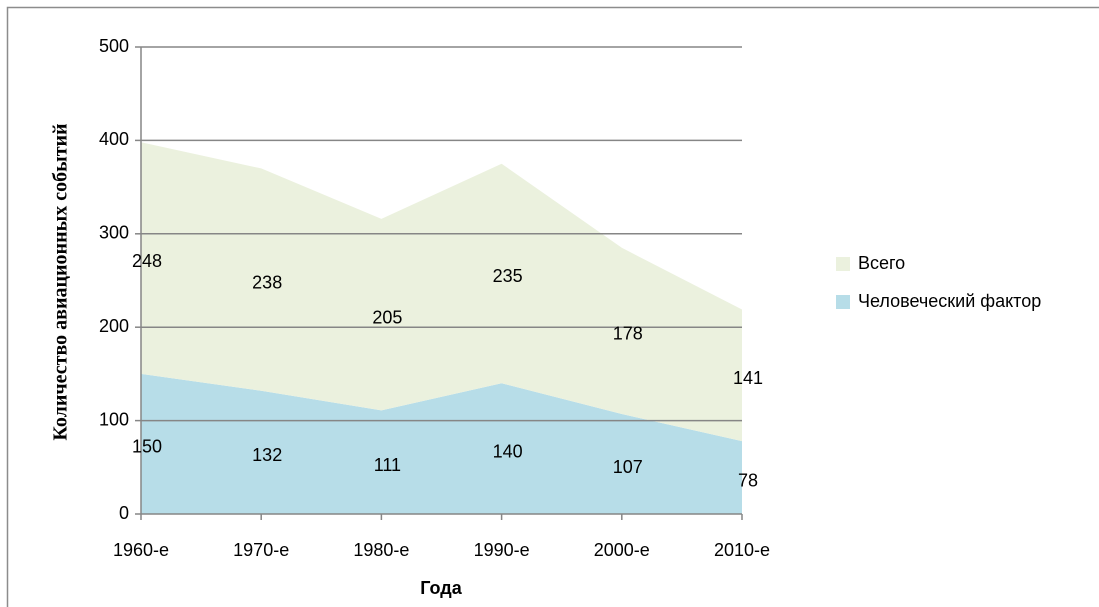  Describe the element at coordinates (114, 46) in the screenshot. I see `y-tick-label: 500` at that location.